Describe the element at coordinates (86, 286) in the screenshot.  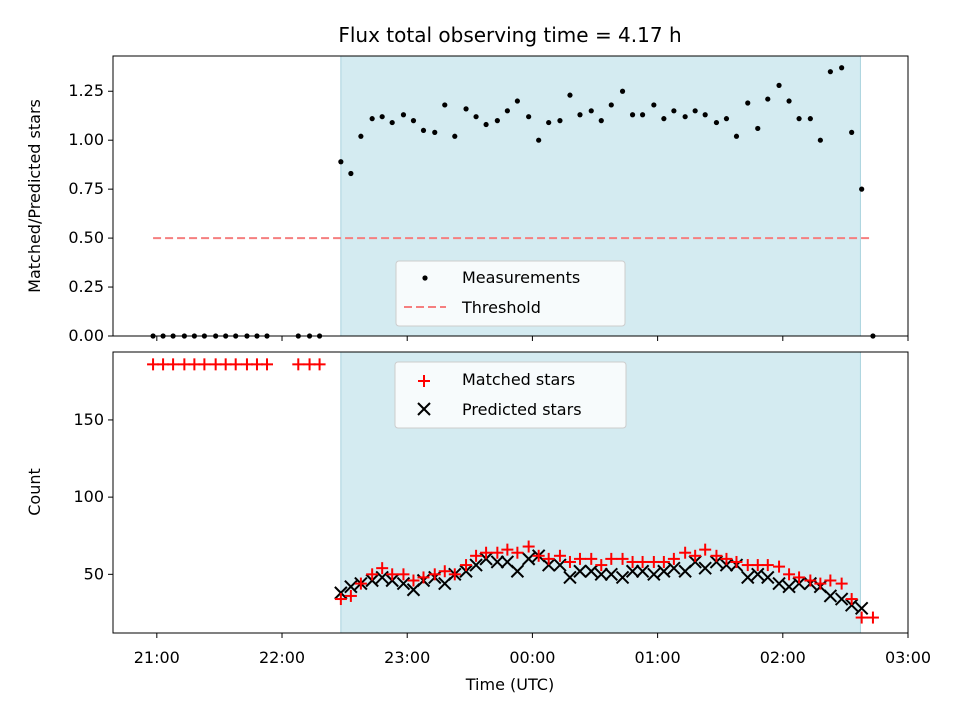
I see `ratio-y-tick-label: 0.25` at that location.